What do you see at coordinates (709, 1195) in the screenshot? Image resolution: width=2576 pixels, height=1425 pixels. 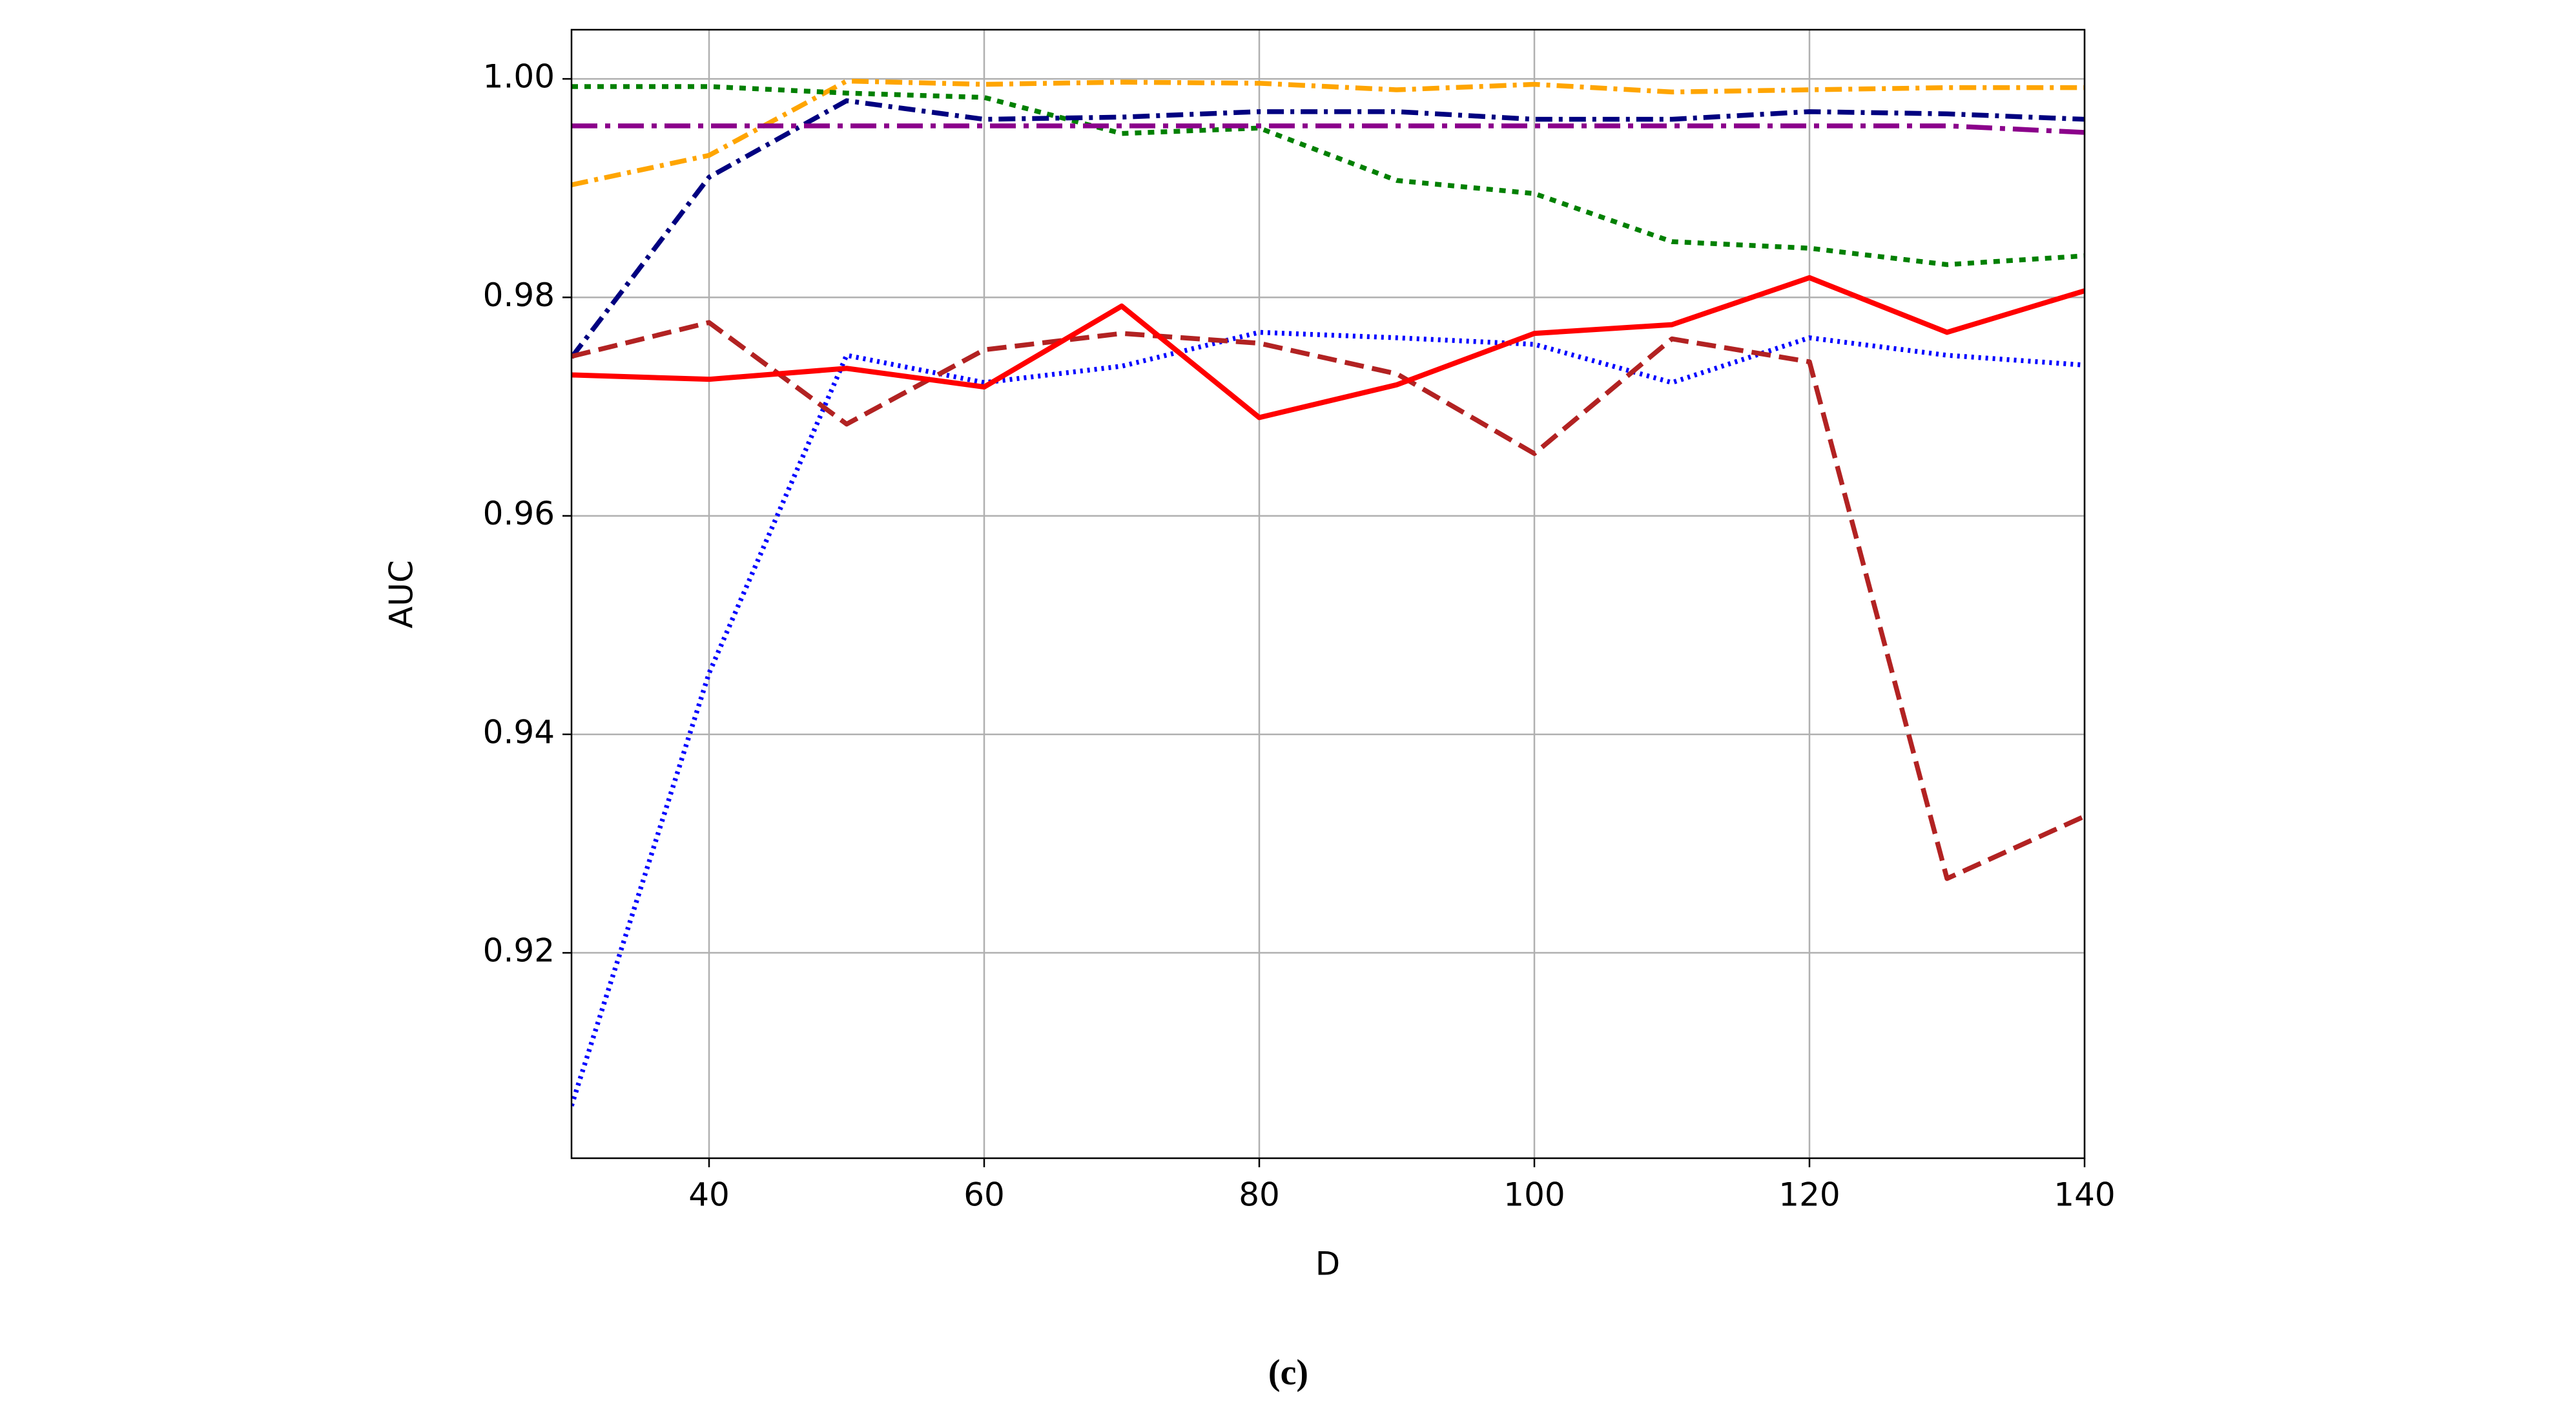 I see `x-tick-label: 40` at bounding box center [709, 1195].